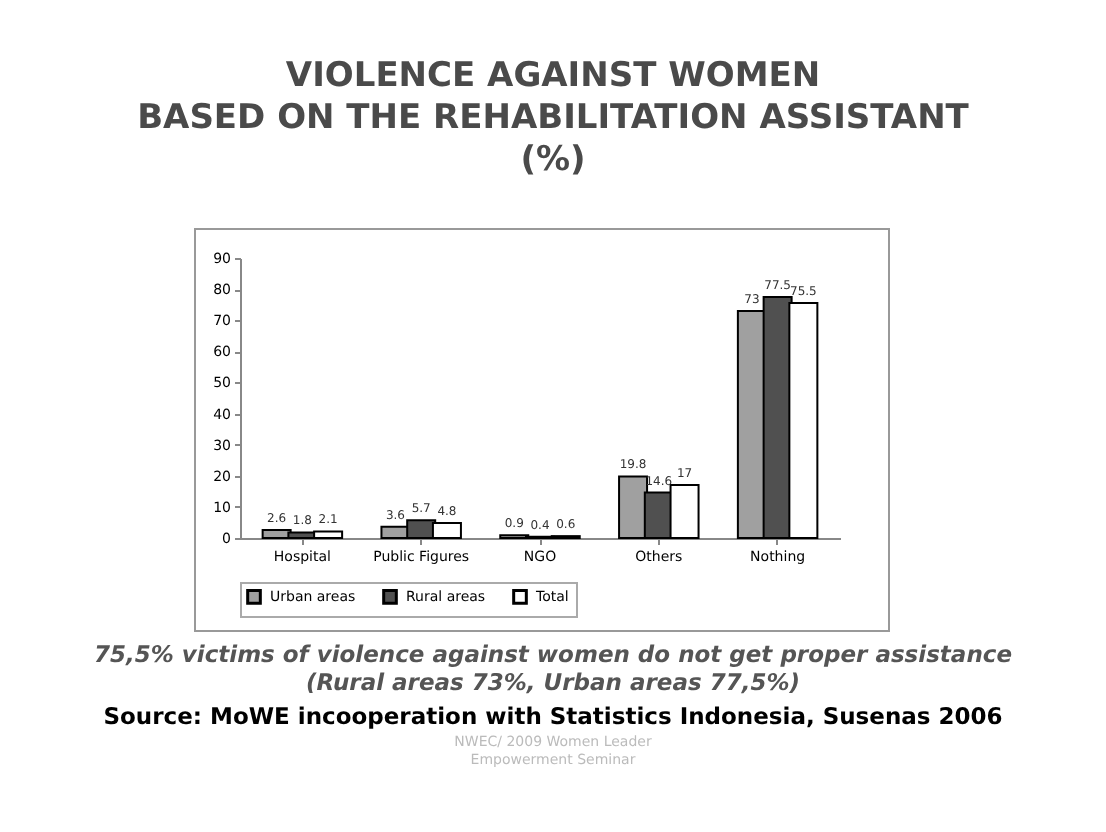 The width and height of the screenshot is (1106, 832). What do you see at coordinates (553, 716) in the screenshot?
I see `source-note: Source: MoWE incooperation with Statistics Indonesia, Susenas 2006` at bounding box center [553, 716].